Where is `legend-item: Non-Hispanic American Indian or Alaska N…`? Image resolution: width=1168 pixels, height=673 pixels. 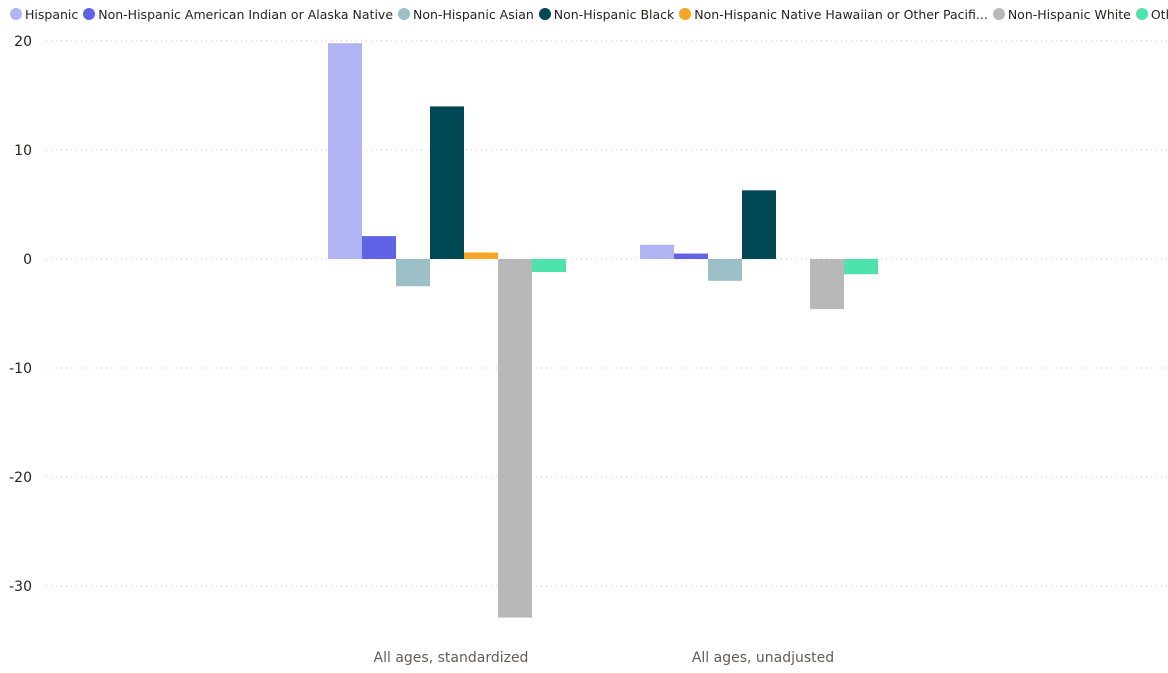 legend-item: Non-Hispanic American Indian or Alaska N… is located at coordinates (238, 14).